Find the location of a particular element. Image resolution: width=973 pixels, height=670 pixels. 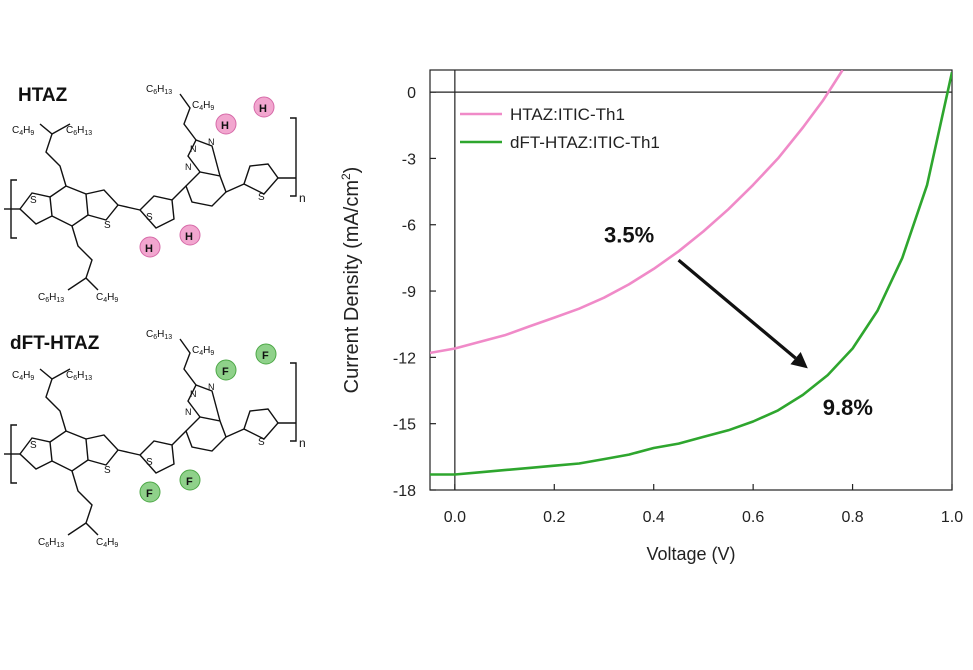

legend: HTAZ:ITIC-Th1 dFT-HTAZ:ITIC-Th1 is located at coordinates (560, 128).